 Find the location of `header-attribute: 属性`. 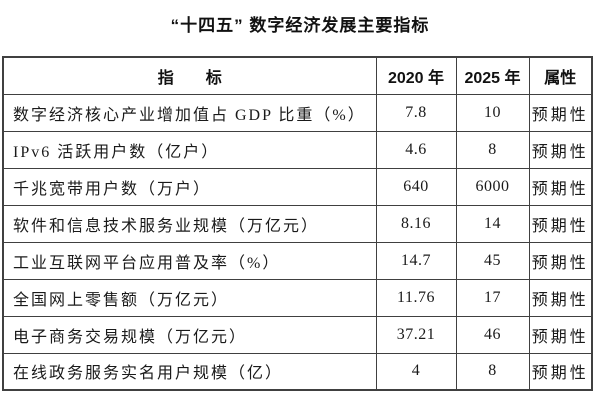

header-attribute: 属性 is located at coordinates (560, 75).